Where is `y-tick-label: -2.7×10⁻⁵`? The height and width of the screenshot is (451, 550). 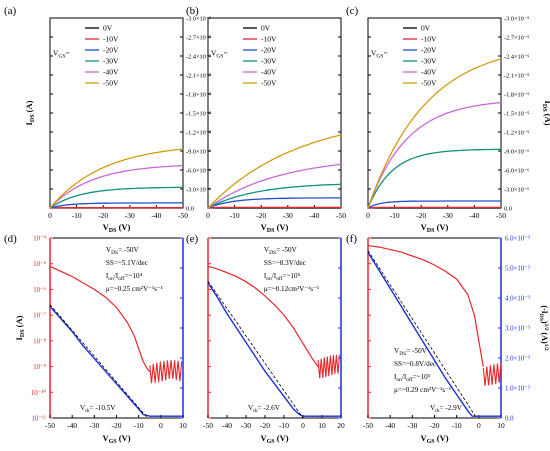 y-tick-label: -2.7×10⁻⁵ is located at coordinates (198, 38).